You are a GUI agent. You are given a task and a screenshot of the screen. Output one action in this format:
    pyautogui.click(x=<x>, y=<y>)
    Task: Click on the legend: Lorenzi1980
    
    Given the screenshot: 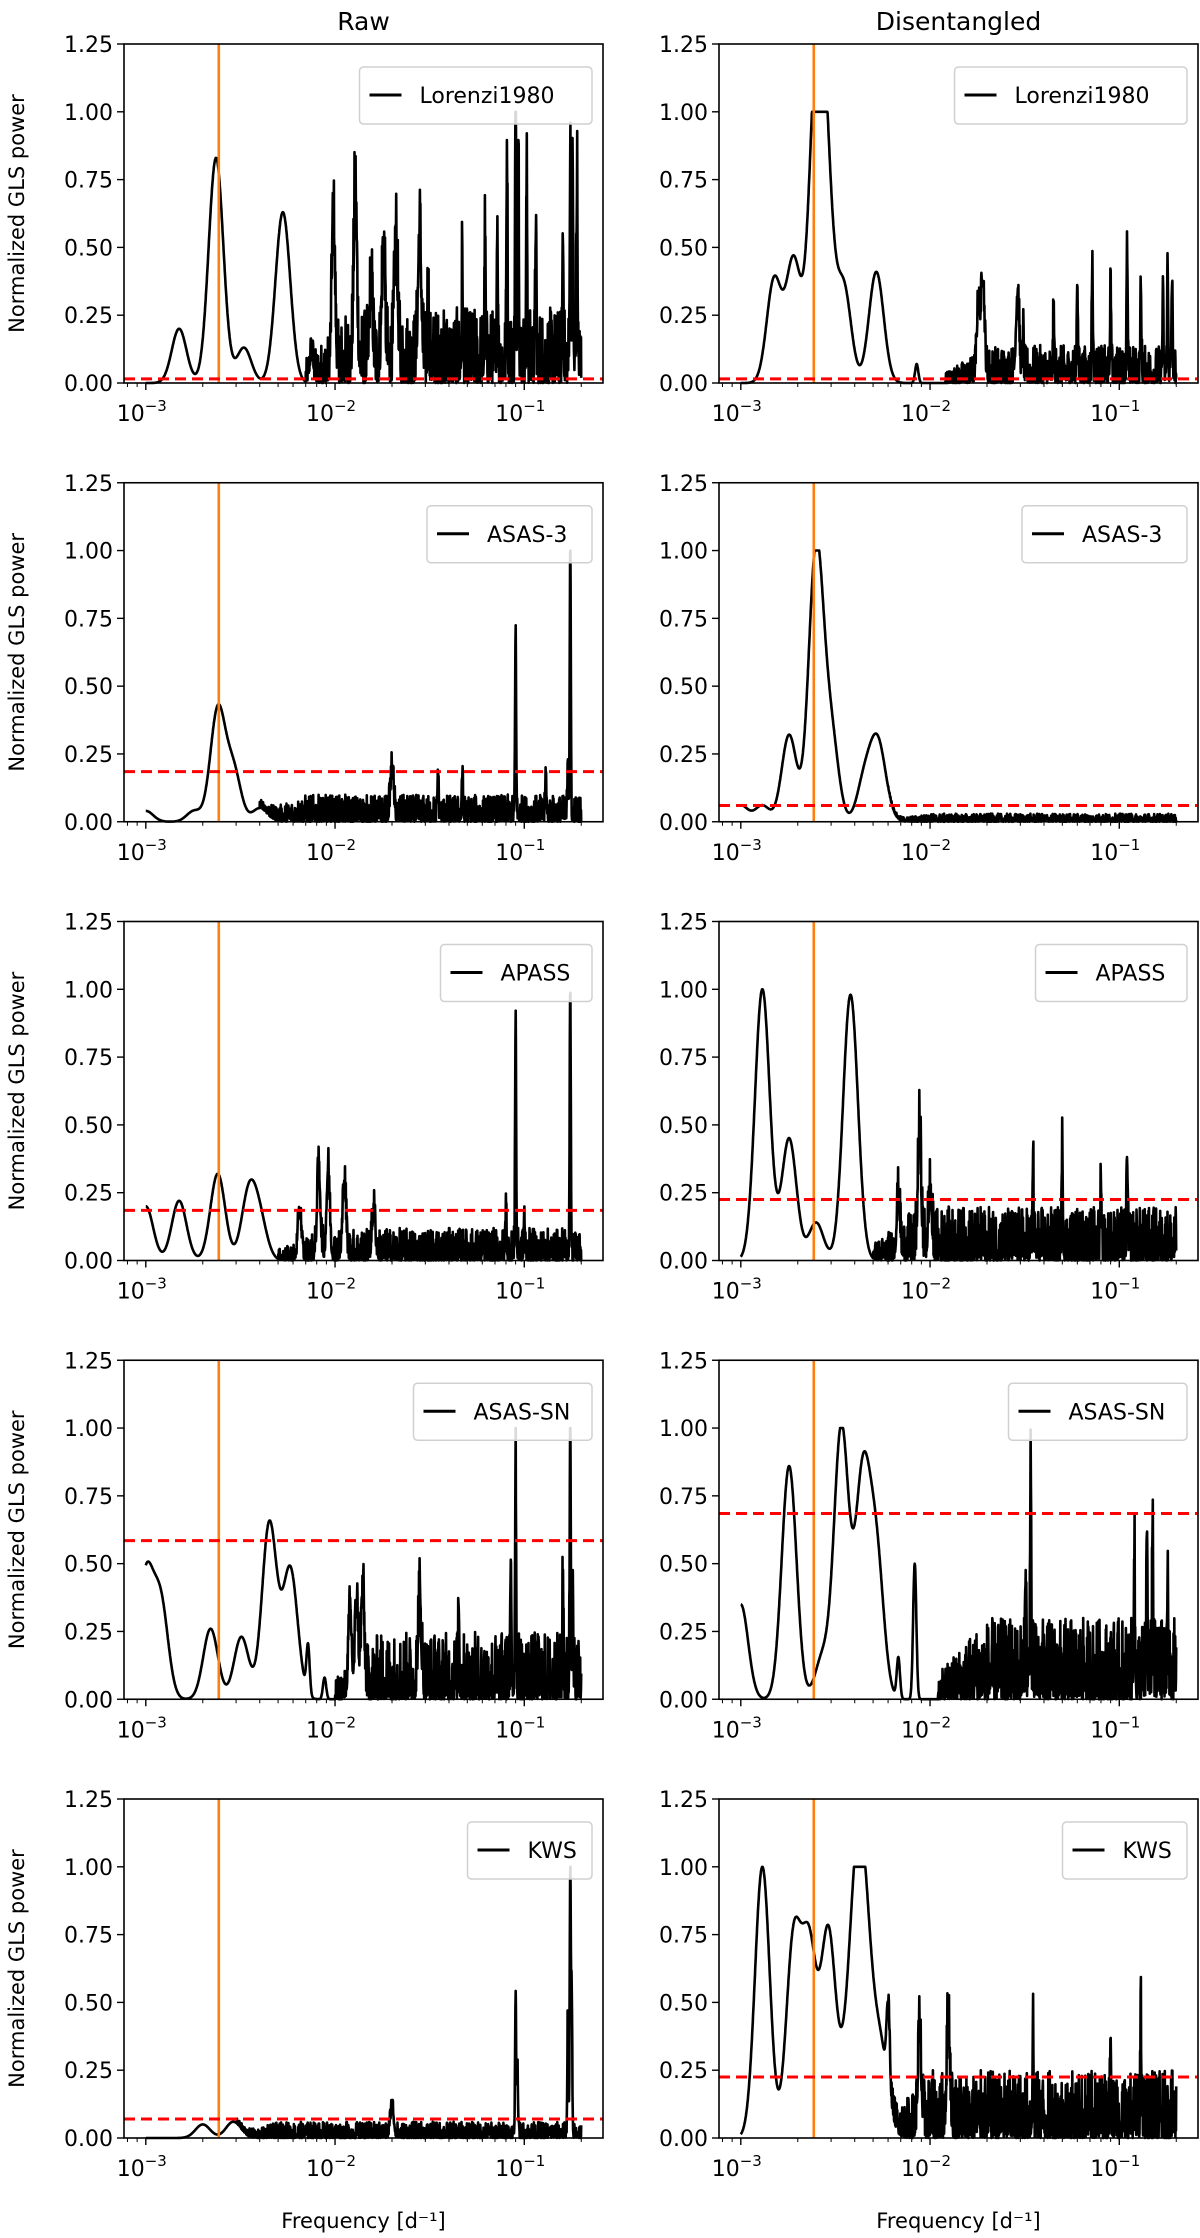 What is the action you would take?
    pyautogui.click(x=475, y=95)
    